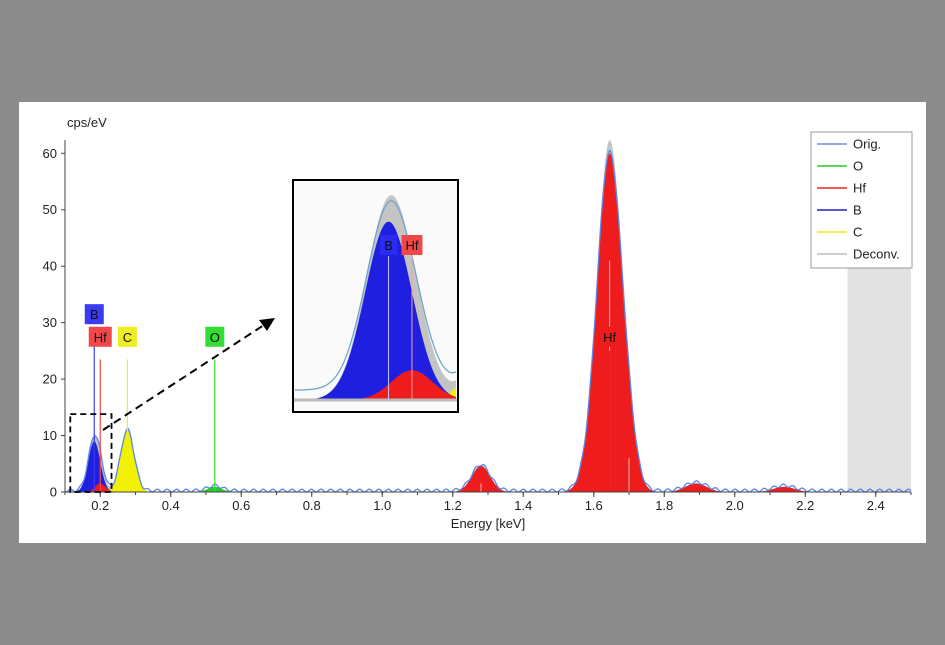  What do you see at coordinates (858, 166) in the screenshot?
I see `legend-label: O` at bounding box center [858, 166].